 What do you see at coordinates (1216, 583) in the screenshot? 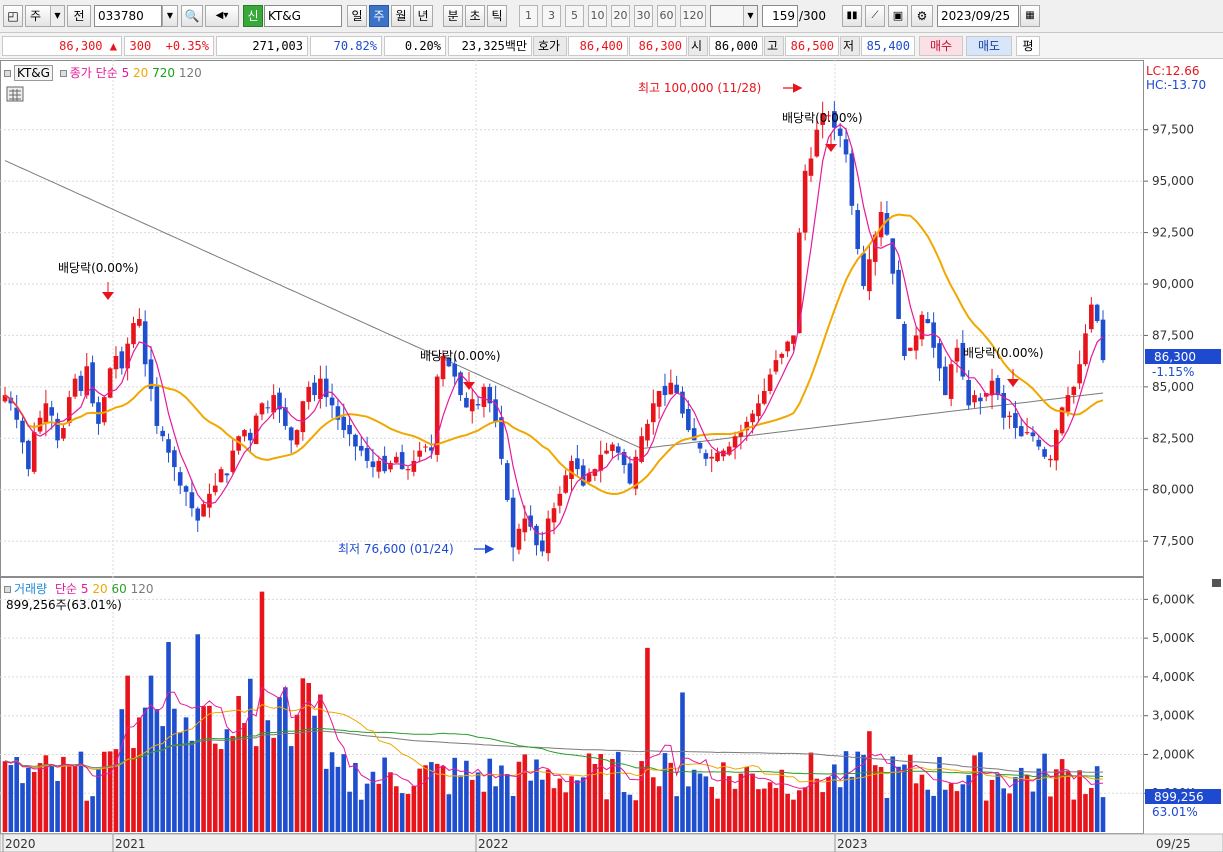
I see `panel-close-icon` at bounding box center [1216, 583].